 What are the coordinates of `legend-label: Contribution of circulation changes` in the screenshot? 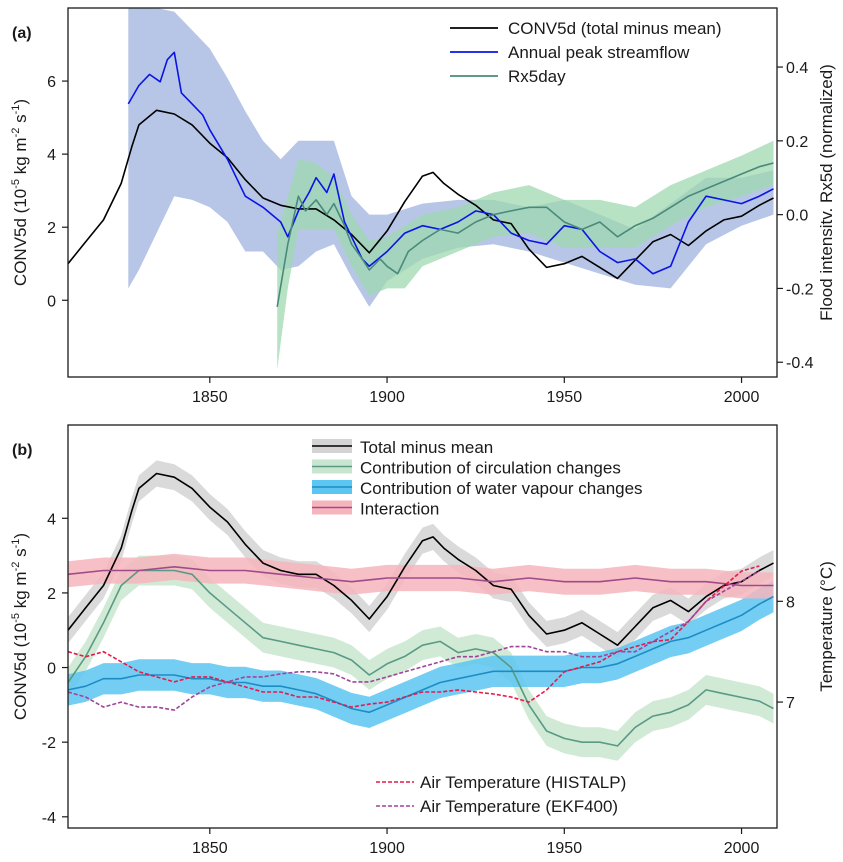 It's located at (490, 468).